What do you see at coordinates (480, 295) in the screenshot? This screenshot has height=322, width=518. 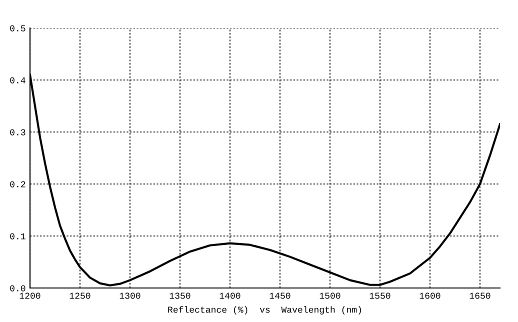 I see `x-tick-label: 1650` at bounding box center [480, 295].